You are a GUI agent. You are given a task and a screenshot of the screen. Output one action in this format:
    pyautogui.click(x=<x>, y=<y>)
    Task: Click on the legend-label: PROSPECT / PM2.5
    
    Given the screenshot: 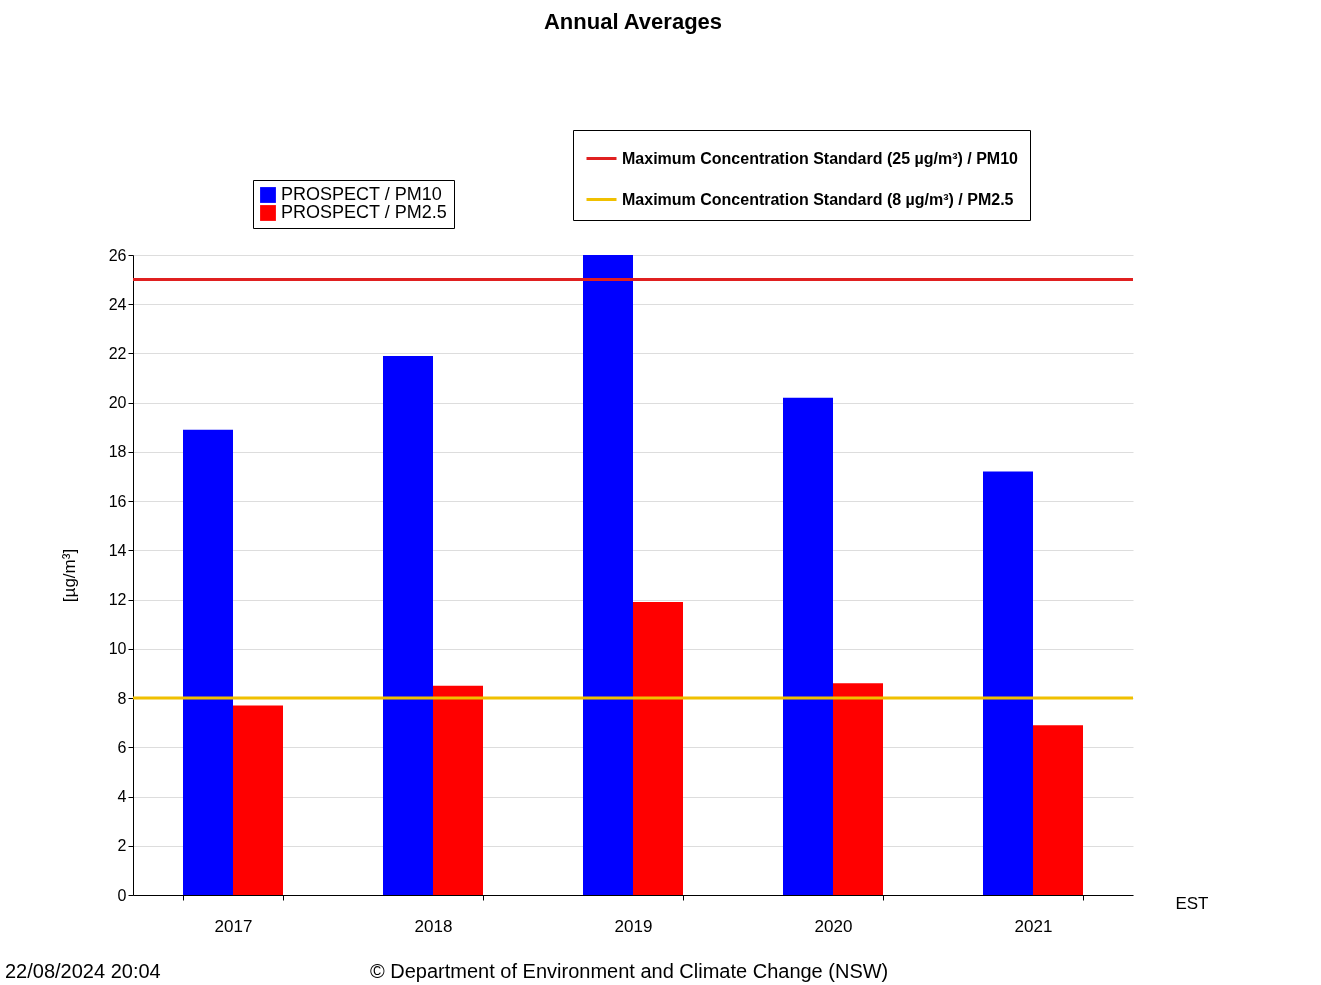 What is the action you would take?
    pyautogui.click(x=364, y=212)
    